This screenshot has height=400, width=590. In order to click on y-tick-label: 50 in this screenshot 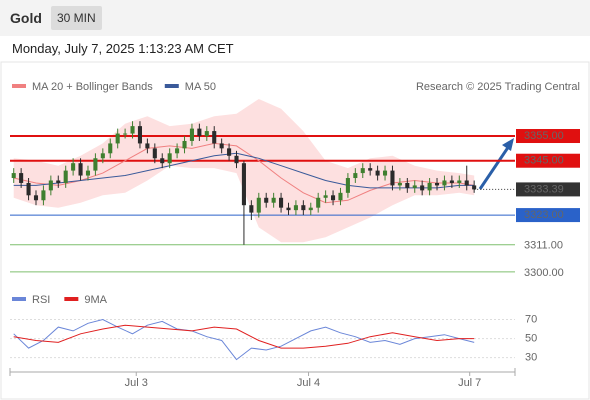, I will do `click(531, 338)`.